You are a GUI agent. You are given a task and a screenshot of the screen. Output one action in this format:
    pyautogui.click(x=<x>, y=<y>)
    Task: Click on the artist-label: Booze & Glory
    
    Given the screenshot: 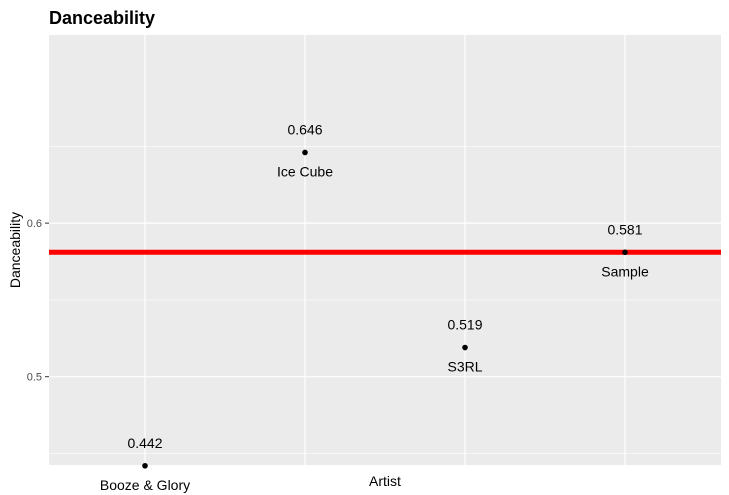 What is the action you would take?
    pyautogui.click(x=145, y=485)
    